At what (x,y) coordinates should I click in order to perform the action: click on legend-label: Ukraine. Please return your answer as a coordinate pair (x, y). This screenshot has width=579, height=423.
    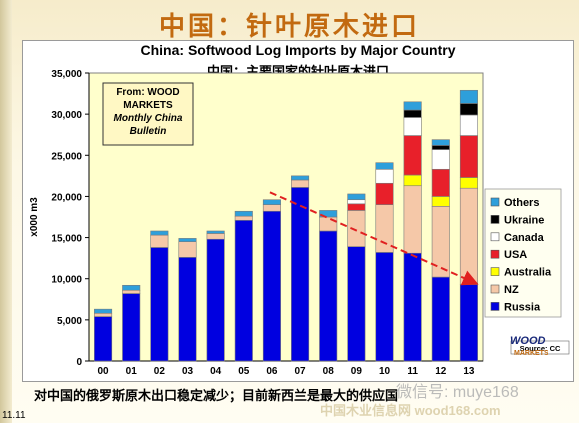
    Looking at the image, I should click on (524, 220).